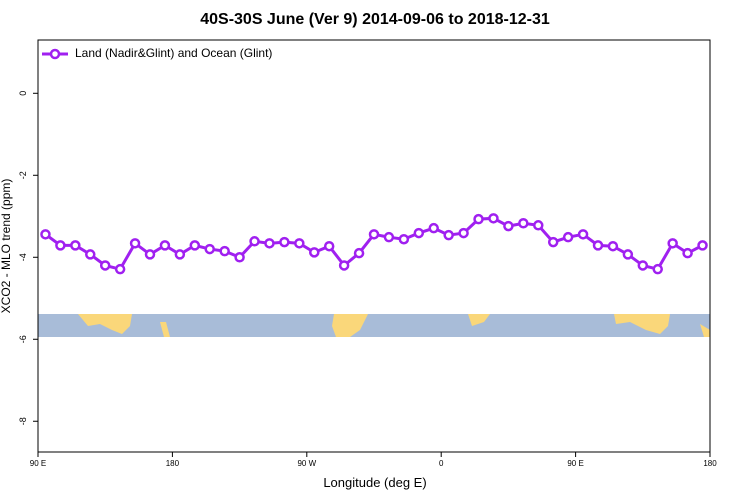 This screenshot has width=750, height=500. Describe the element at coordinates (374, 482) in the screenshot. I see `x-axis-label: Longitude (deg E)` at that location.